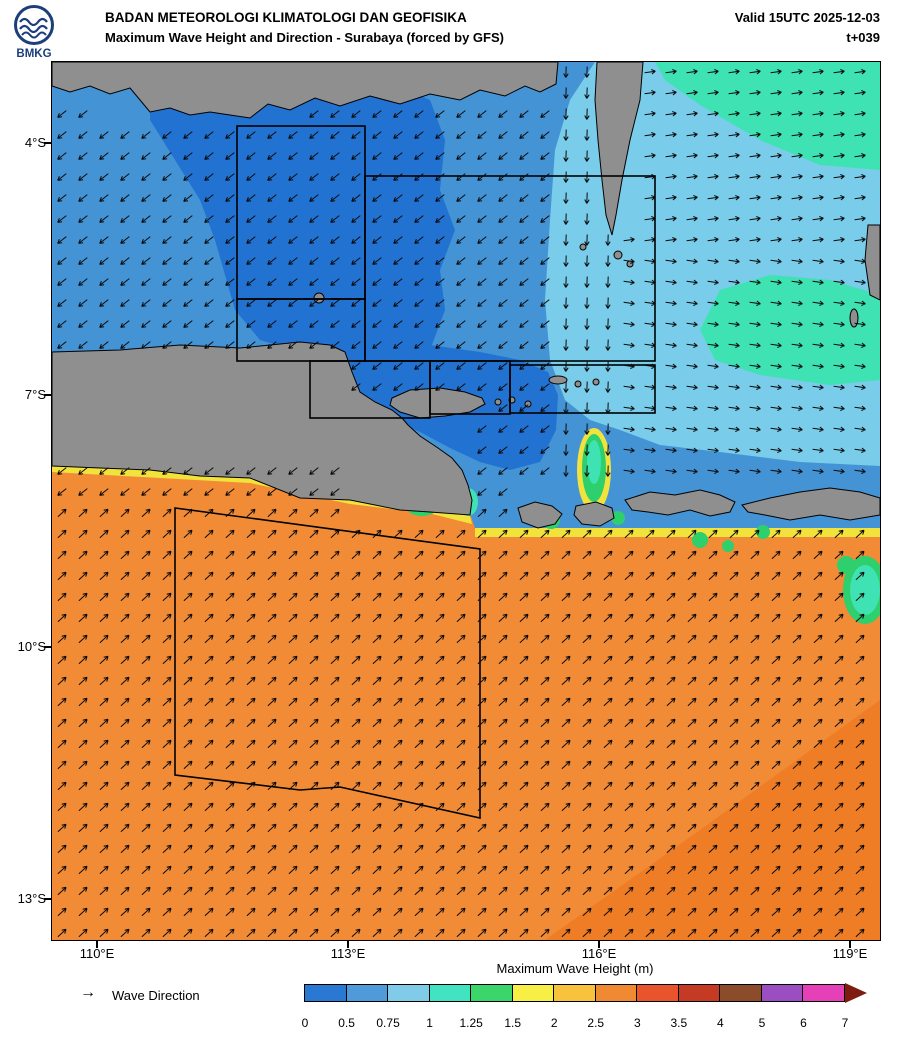 The height and width of the screenshot is (1046, 902). I want to click on colorbar-ticks: 0 0.5 0.75 1 1.25 1.5 2 2.5 3 3.5 4 5 6 7, so click(575, 1024).